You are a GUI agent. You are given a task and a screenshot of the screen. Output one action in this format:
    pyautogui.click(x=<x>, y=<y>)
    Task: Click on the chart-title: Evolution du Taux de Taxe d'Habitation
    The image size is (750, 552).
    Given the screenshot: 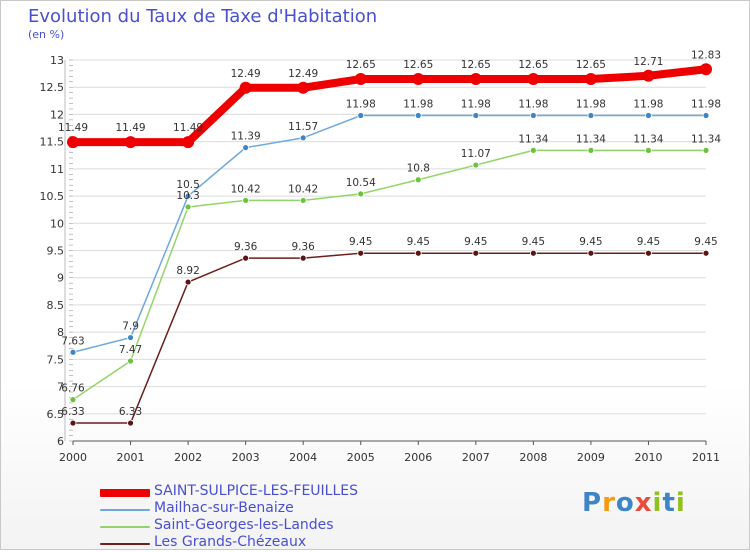 What is the action you would take?
    pyautogui.click(x=203, y=16)
    